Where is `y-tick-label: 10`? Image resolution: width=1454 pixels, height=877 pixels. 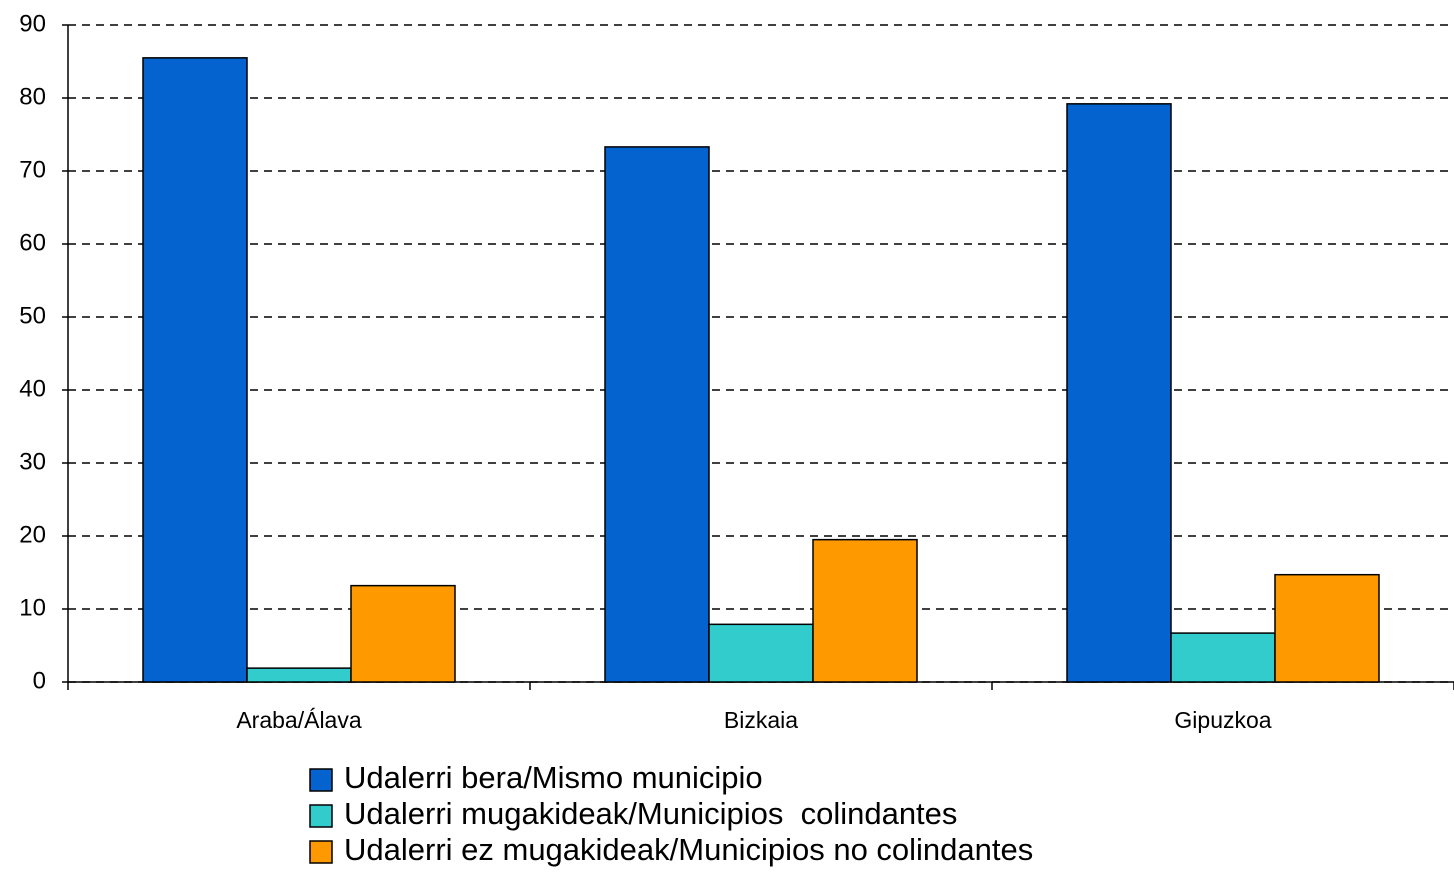
y-tick-label: 10 is located at coordinates (32, 607).